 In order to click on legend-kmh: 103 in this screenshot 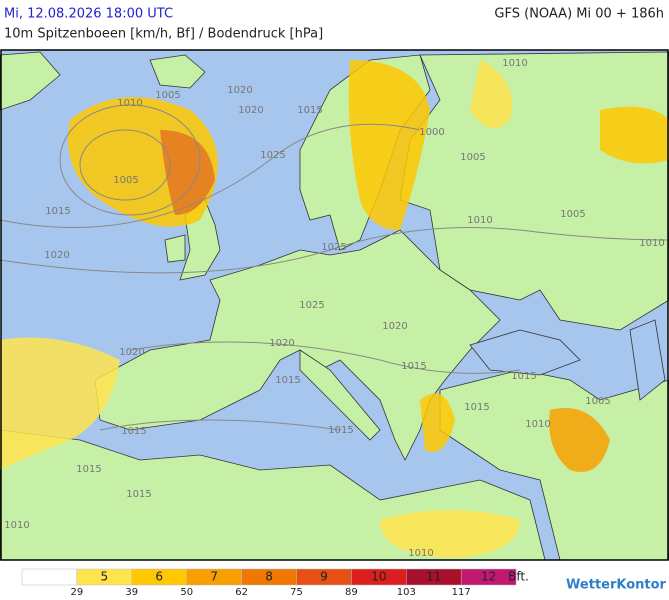, I will do `click(406, 592)`.